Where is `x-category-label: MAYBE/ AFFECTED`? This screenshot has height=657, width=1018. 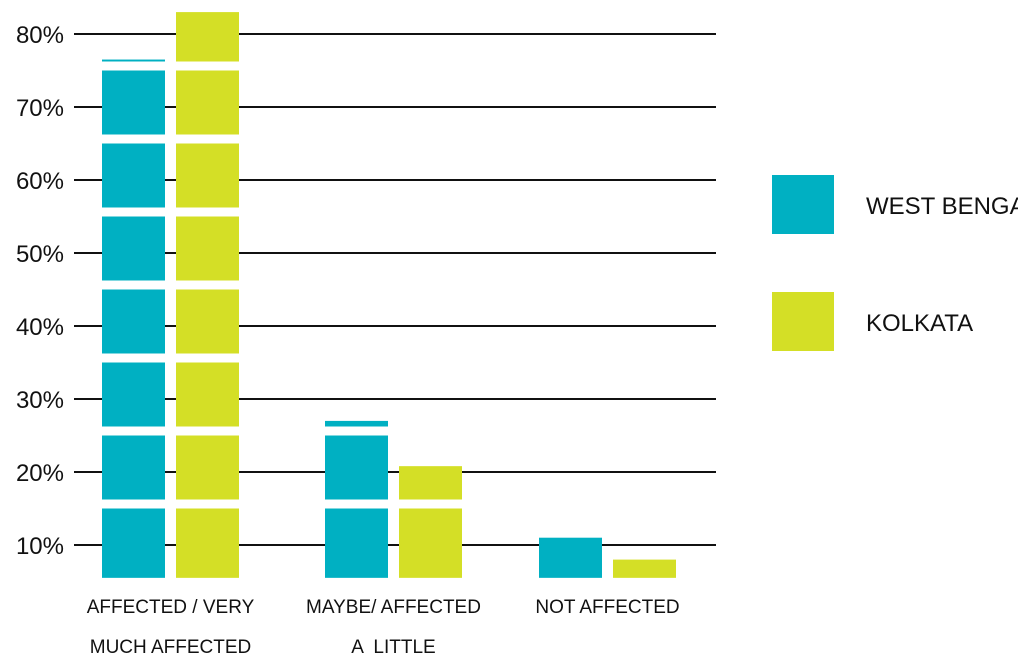 x-category-label: MAYBE/ AFFECTED is located at coordinates (393, 607).